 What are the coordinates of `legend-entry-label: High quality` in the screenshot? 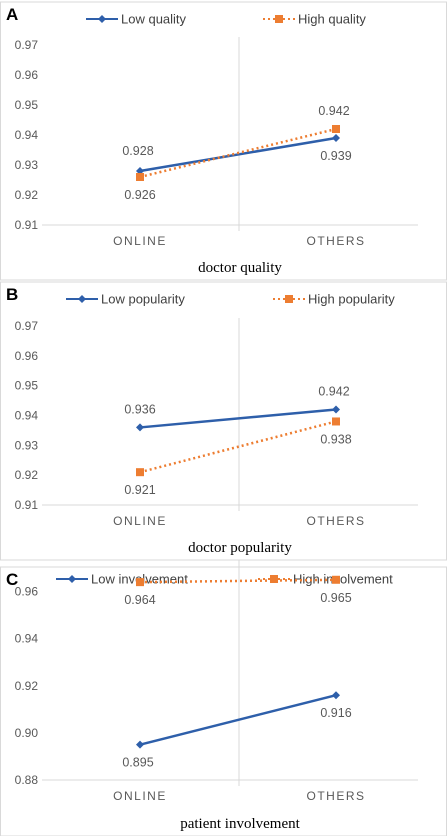 It's located at (332, 19).